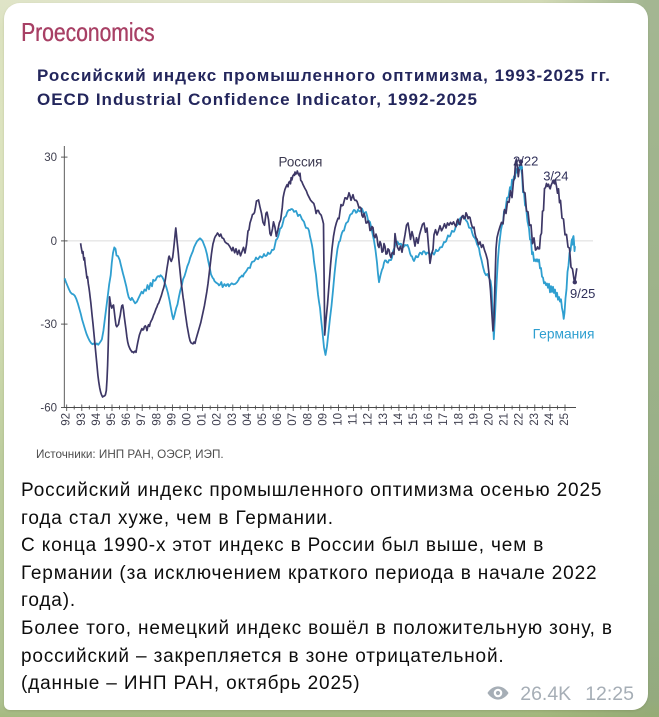 Image resolution: width=659 pixels, height=717 pixels. Describe the element at coordinates (301, 162) in the screenshot. I see `svg-text: Россия` at that location.